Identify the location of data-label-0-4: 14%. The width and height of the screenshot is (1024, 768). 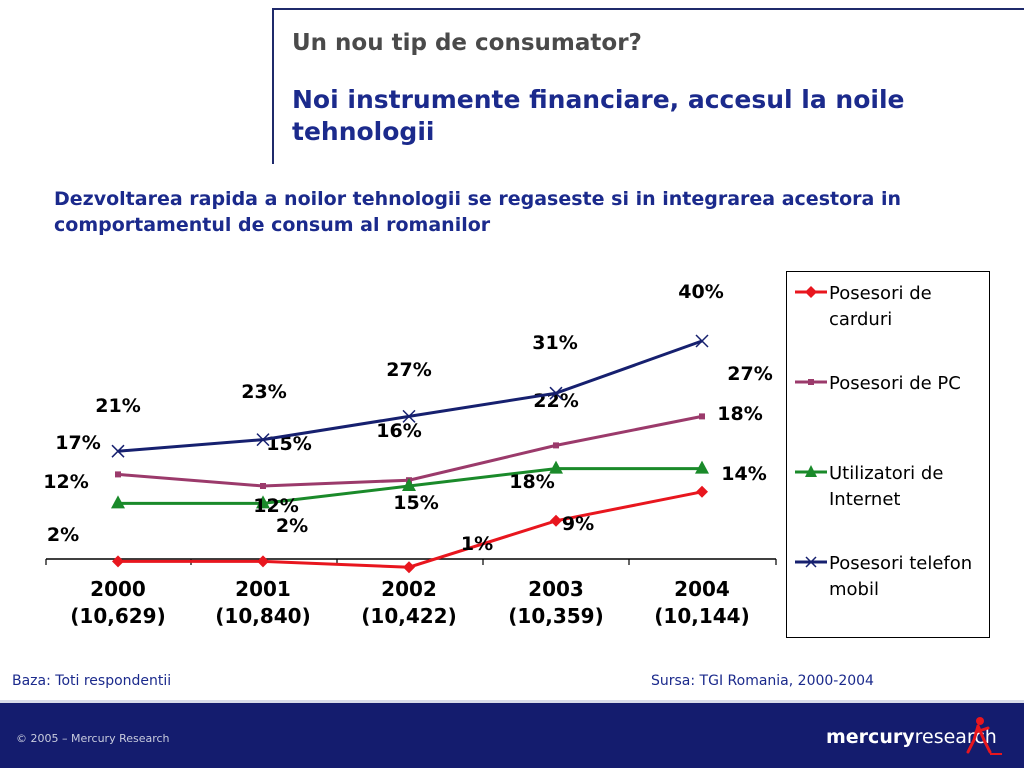
(743, 474).